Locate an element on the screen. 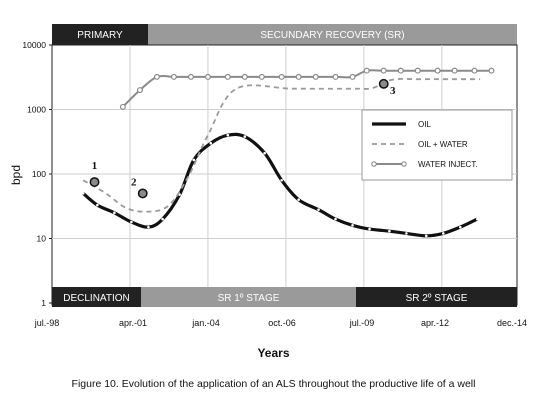 This screenshot has height=407, width=547. x-tick-label: dec.-14 is located at coordinates (512, 323).